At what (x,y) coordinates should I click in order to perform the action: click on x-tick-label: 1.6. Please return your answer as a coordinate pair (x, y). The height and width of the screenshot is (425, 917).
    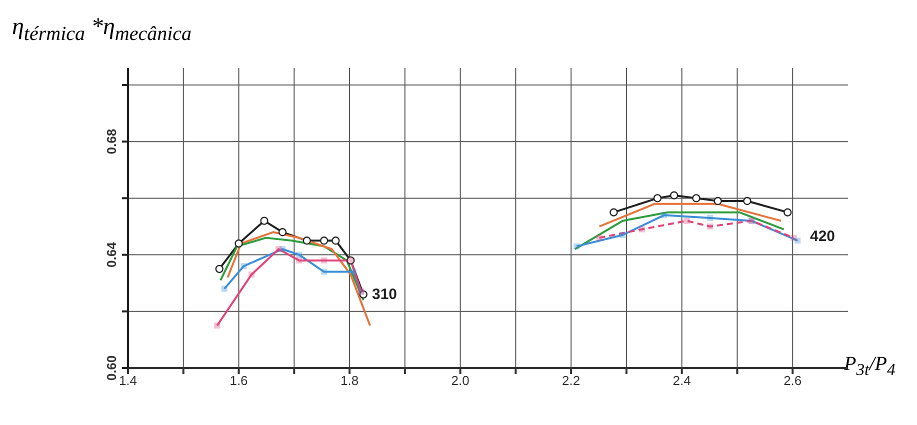
    Looking at the image, I should click on (239, 380).